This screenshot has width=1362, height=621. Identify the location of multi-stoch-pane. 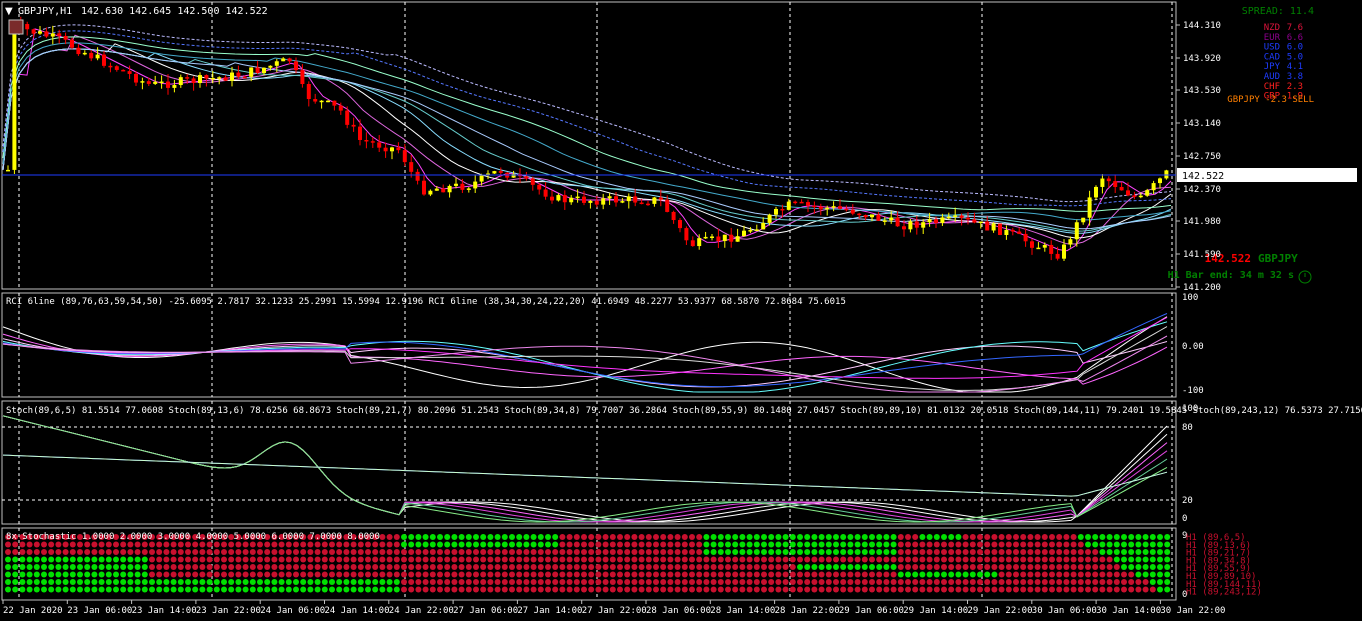
(589, 564).